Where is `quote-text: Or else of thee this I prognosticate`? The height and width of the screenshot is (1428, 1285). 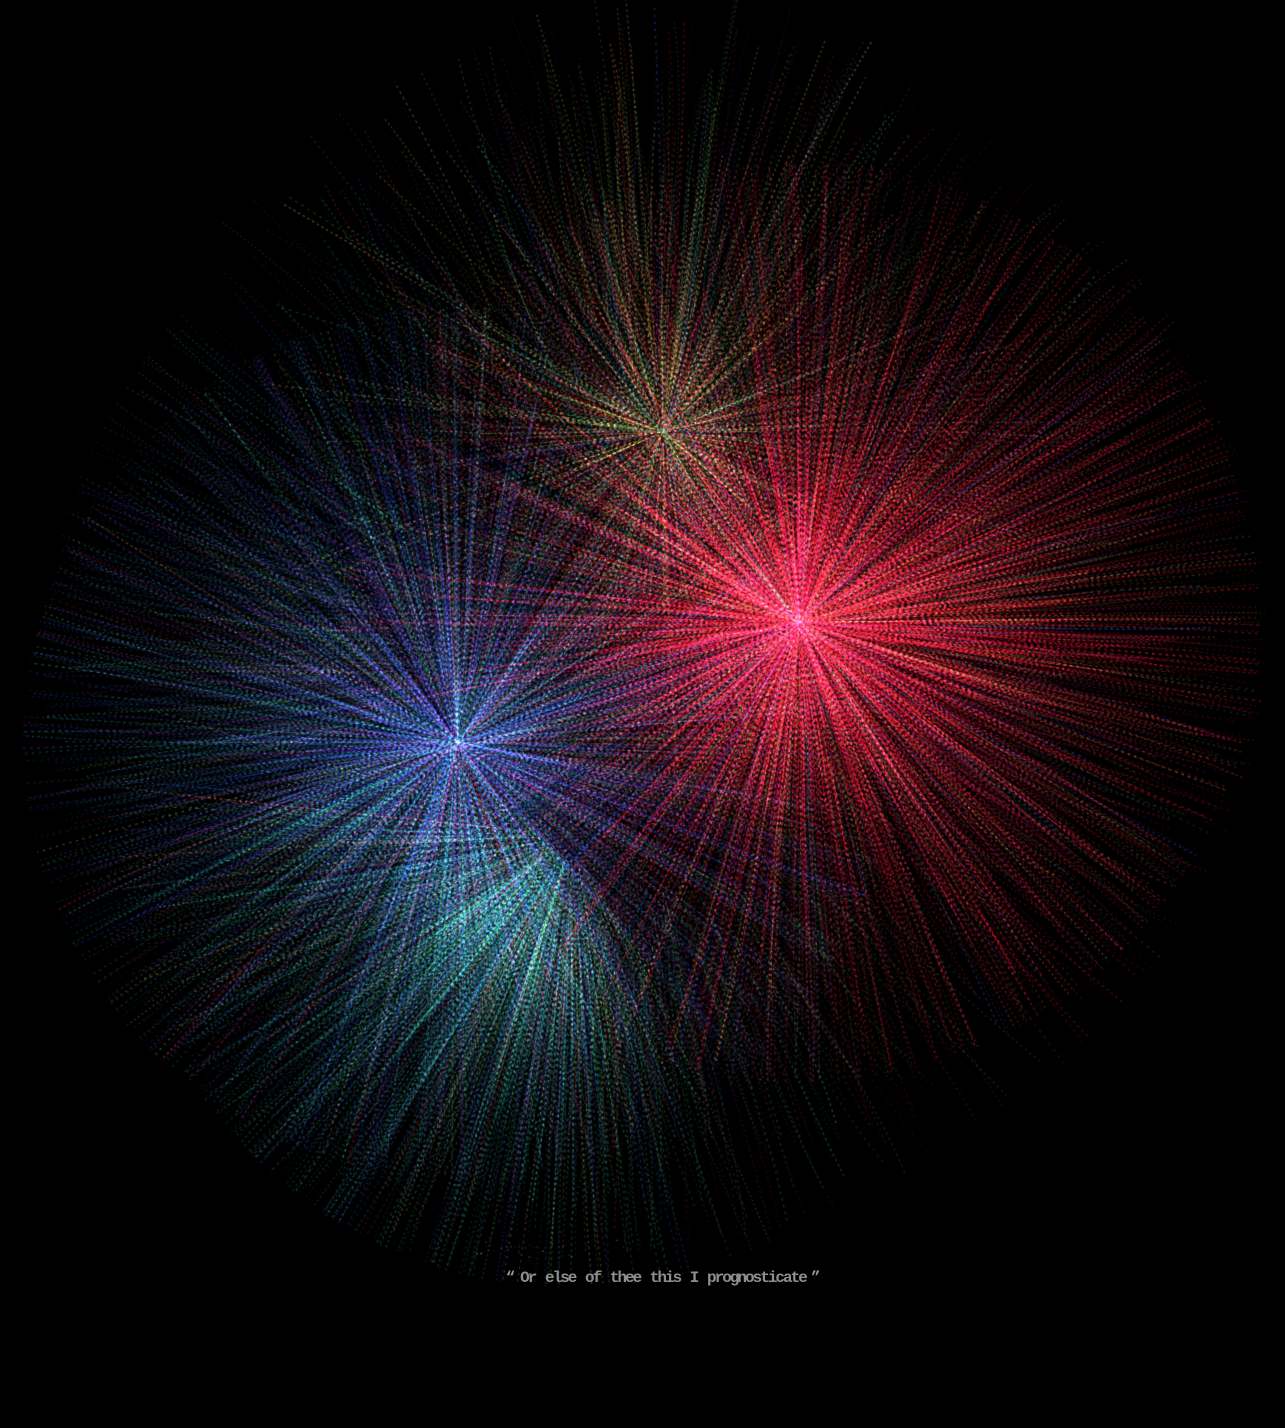 quote-text: Or else of thee this I prognosticate is located at coordinates (664, 1278).